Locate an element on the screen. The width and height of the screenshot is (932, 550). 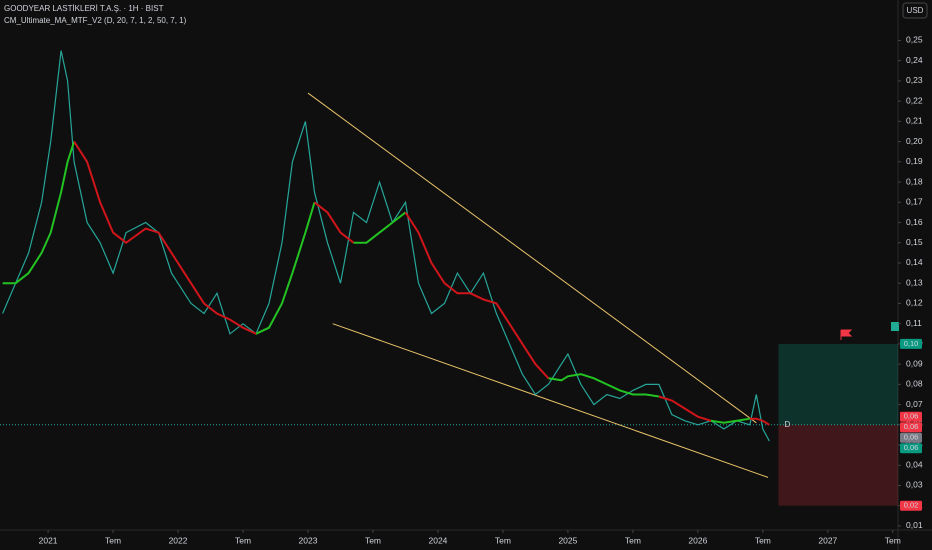
target-zone is located at coordinates (838, 384).